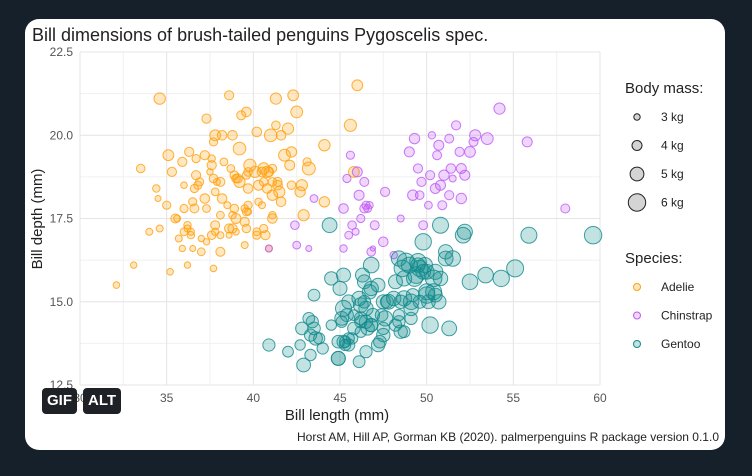 The width and height of the screenshot is (752, 476). What do you see at coordinates (167, 398) in the screenshot?
I see `x-tick-label: 35` at bounding box center [167, 398].